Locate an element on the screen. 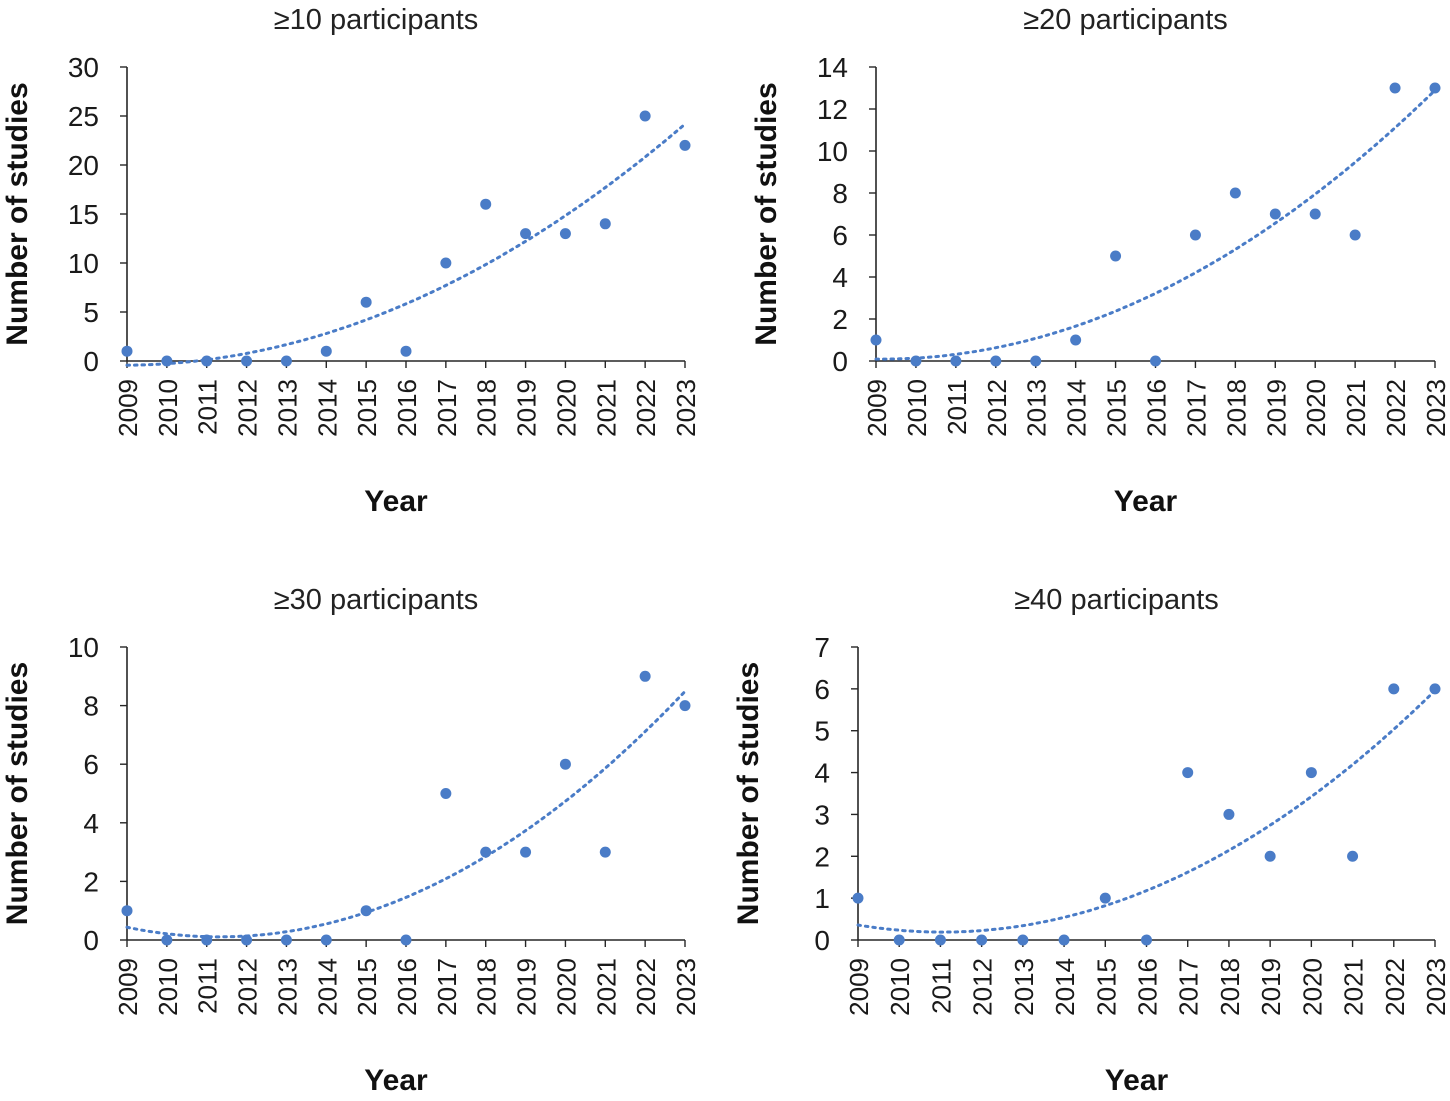 The image size is (1450, 1101). chart-title: ≥20 participants is located at coordinates (1125, 20).